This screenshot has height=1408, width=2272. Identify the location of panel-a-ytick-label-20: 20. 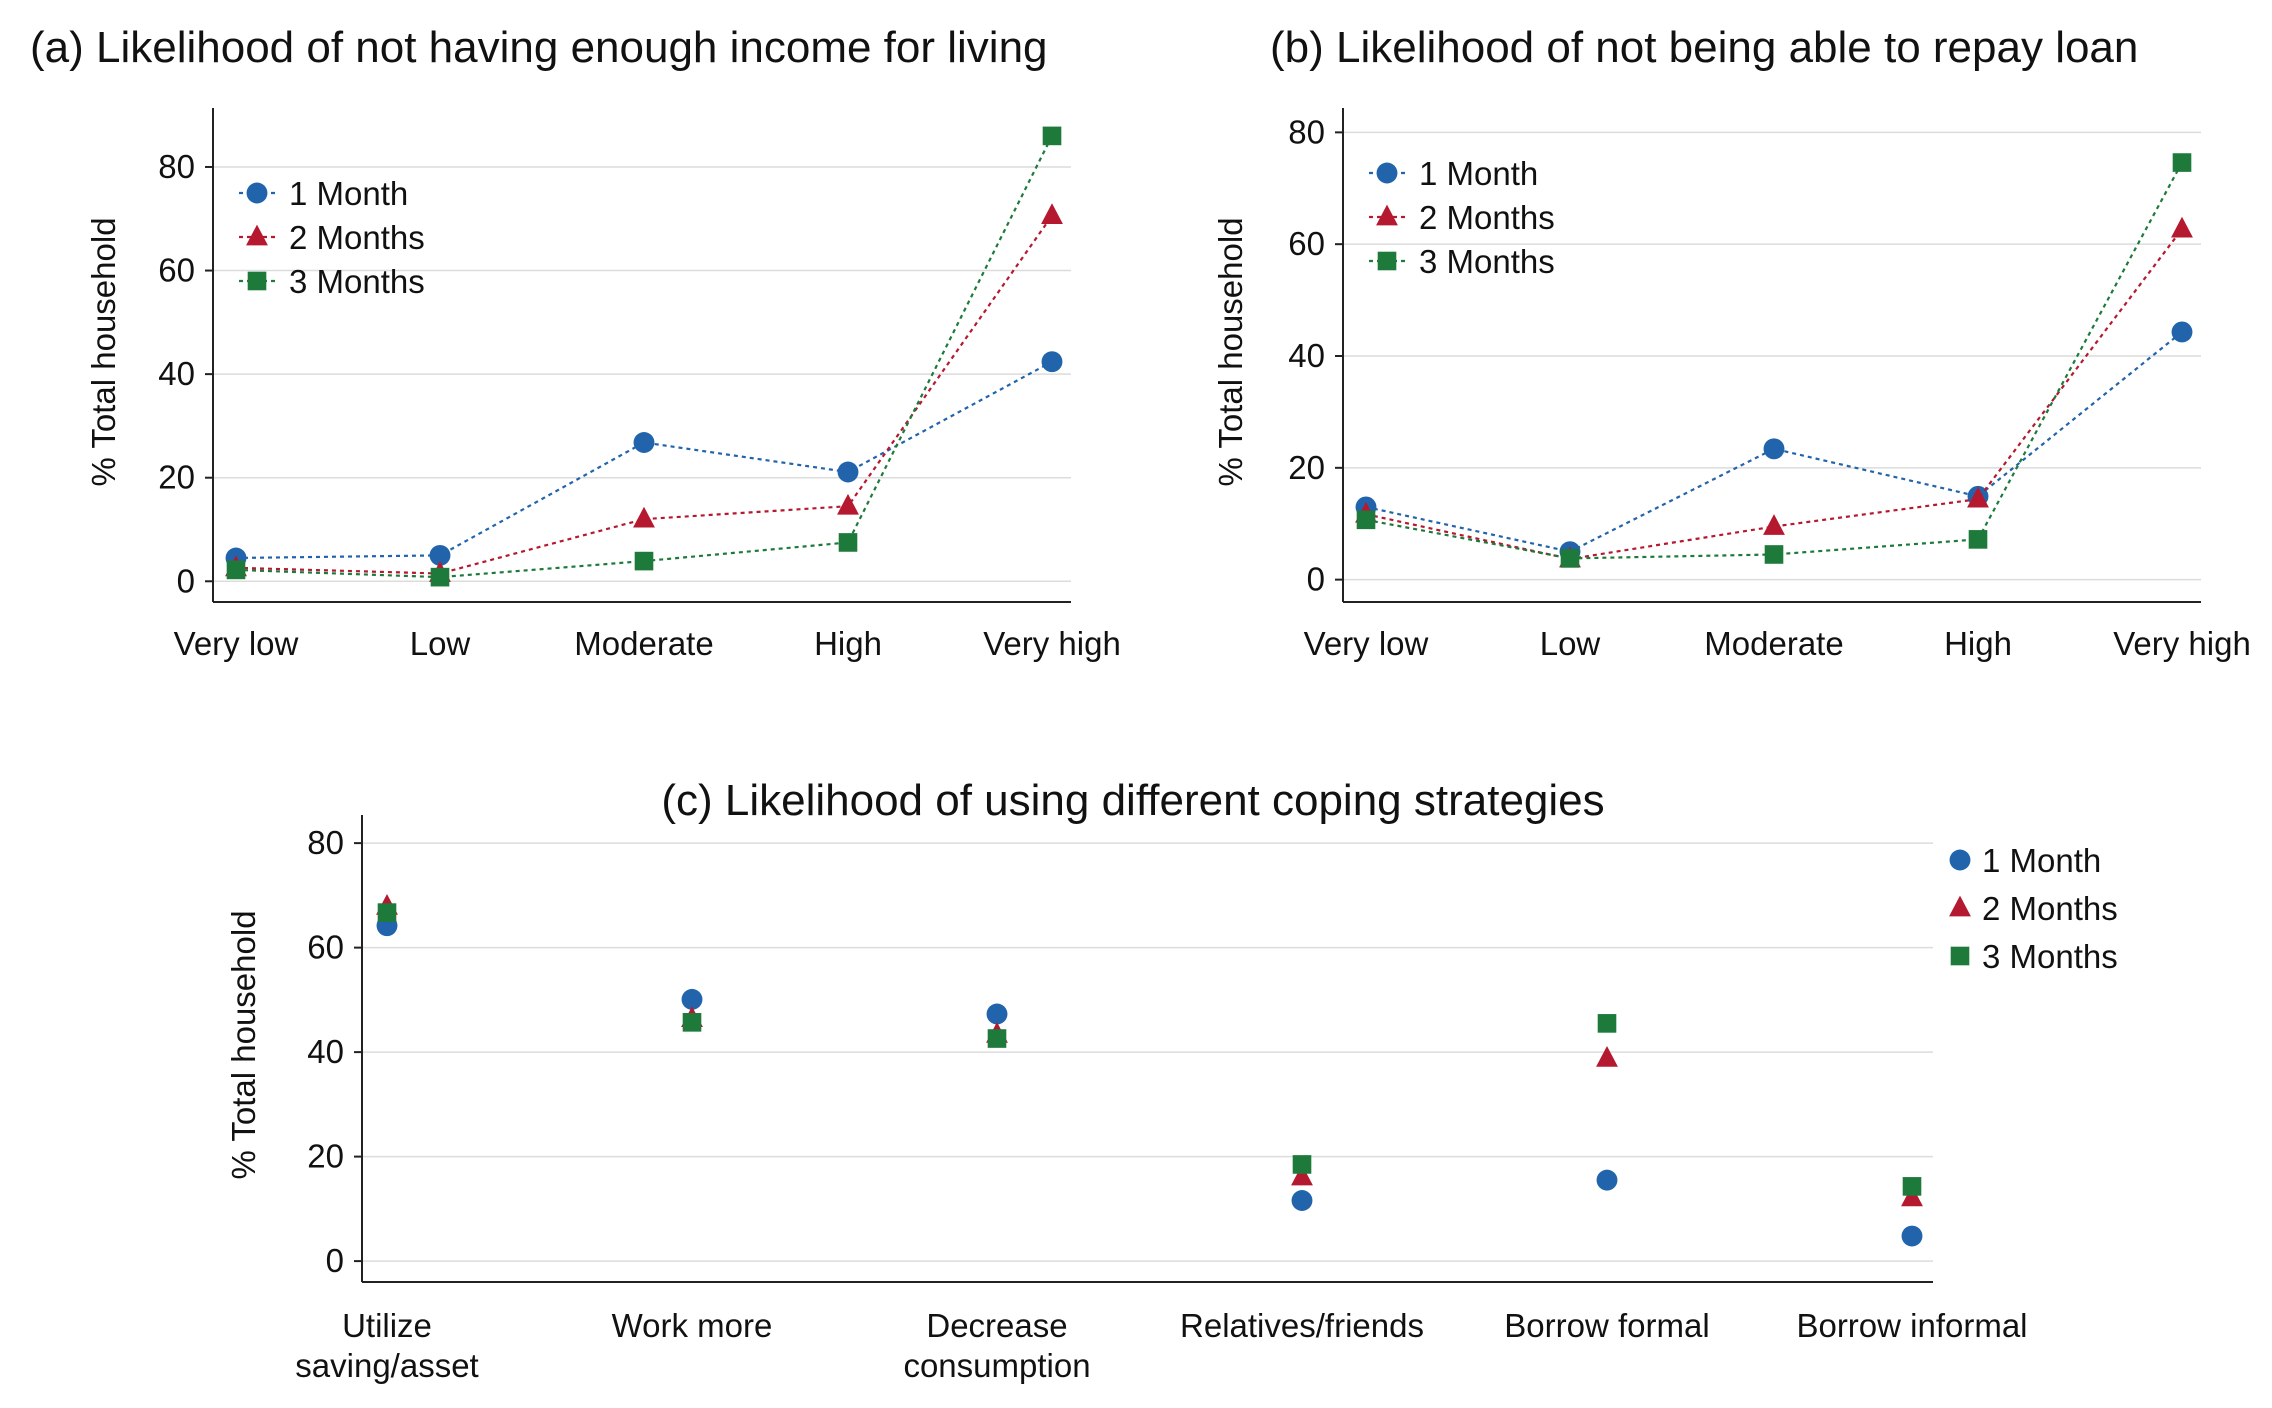
(176, 477).